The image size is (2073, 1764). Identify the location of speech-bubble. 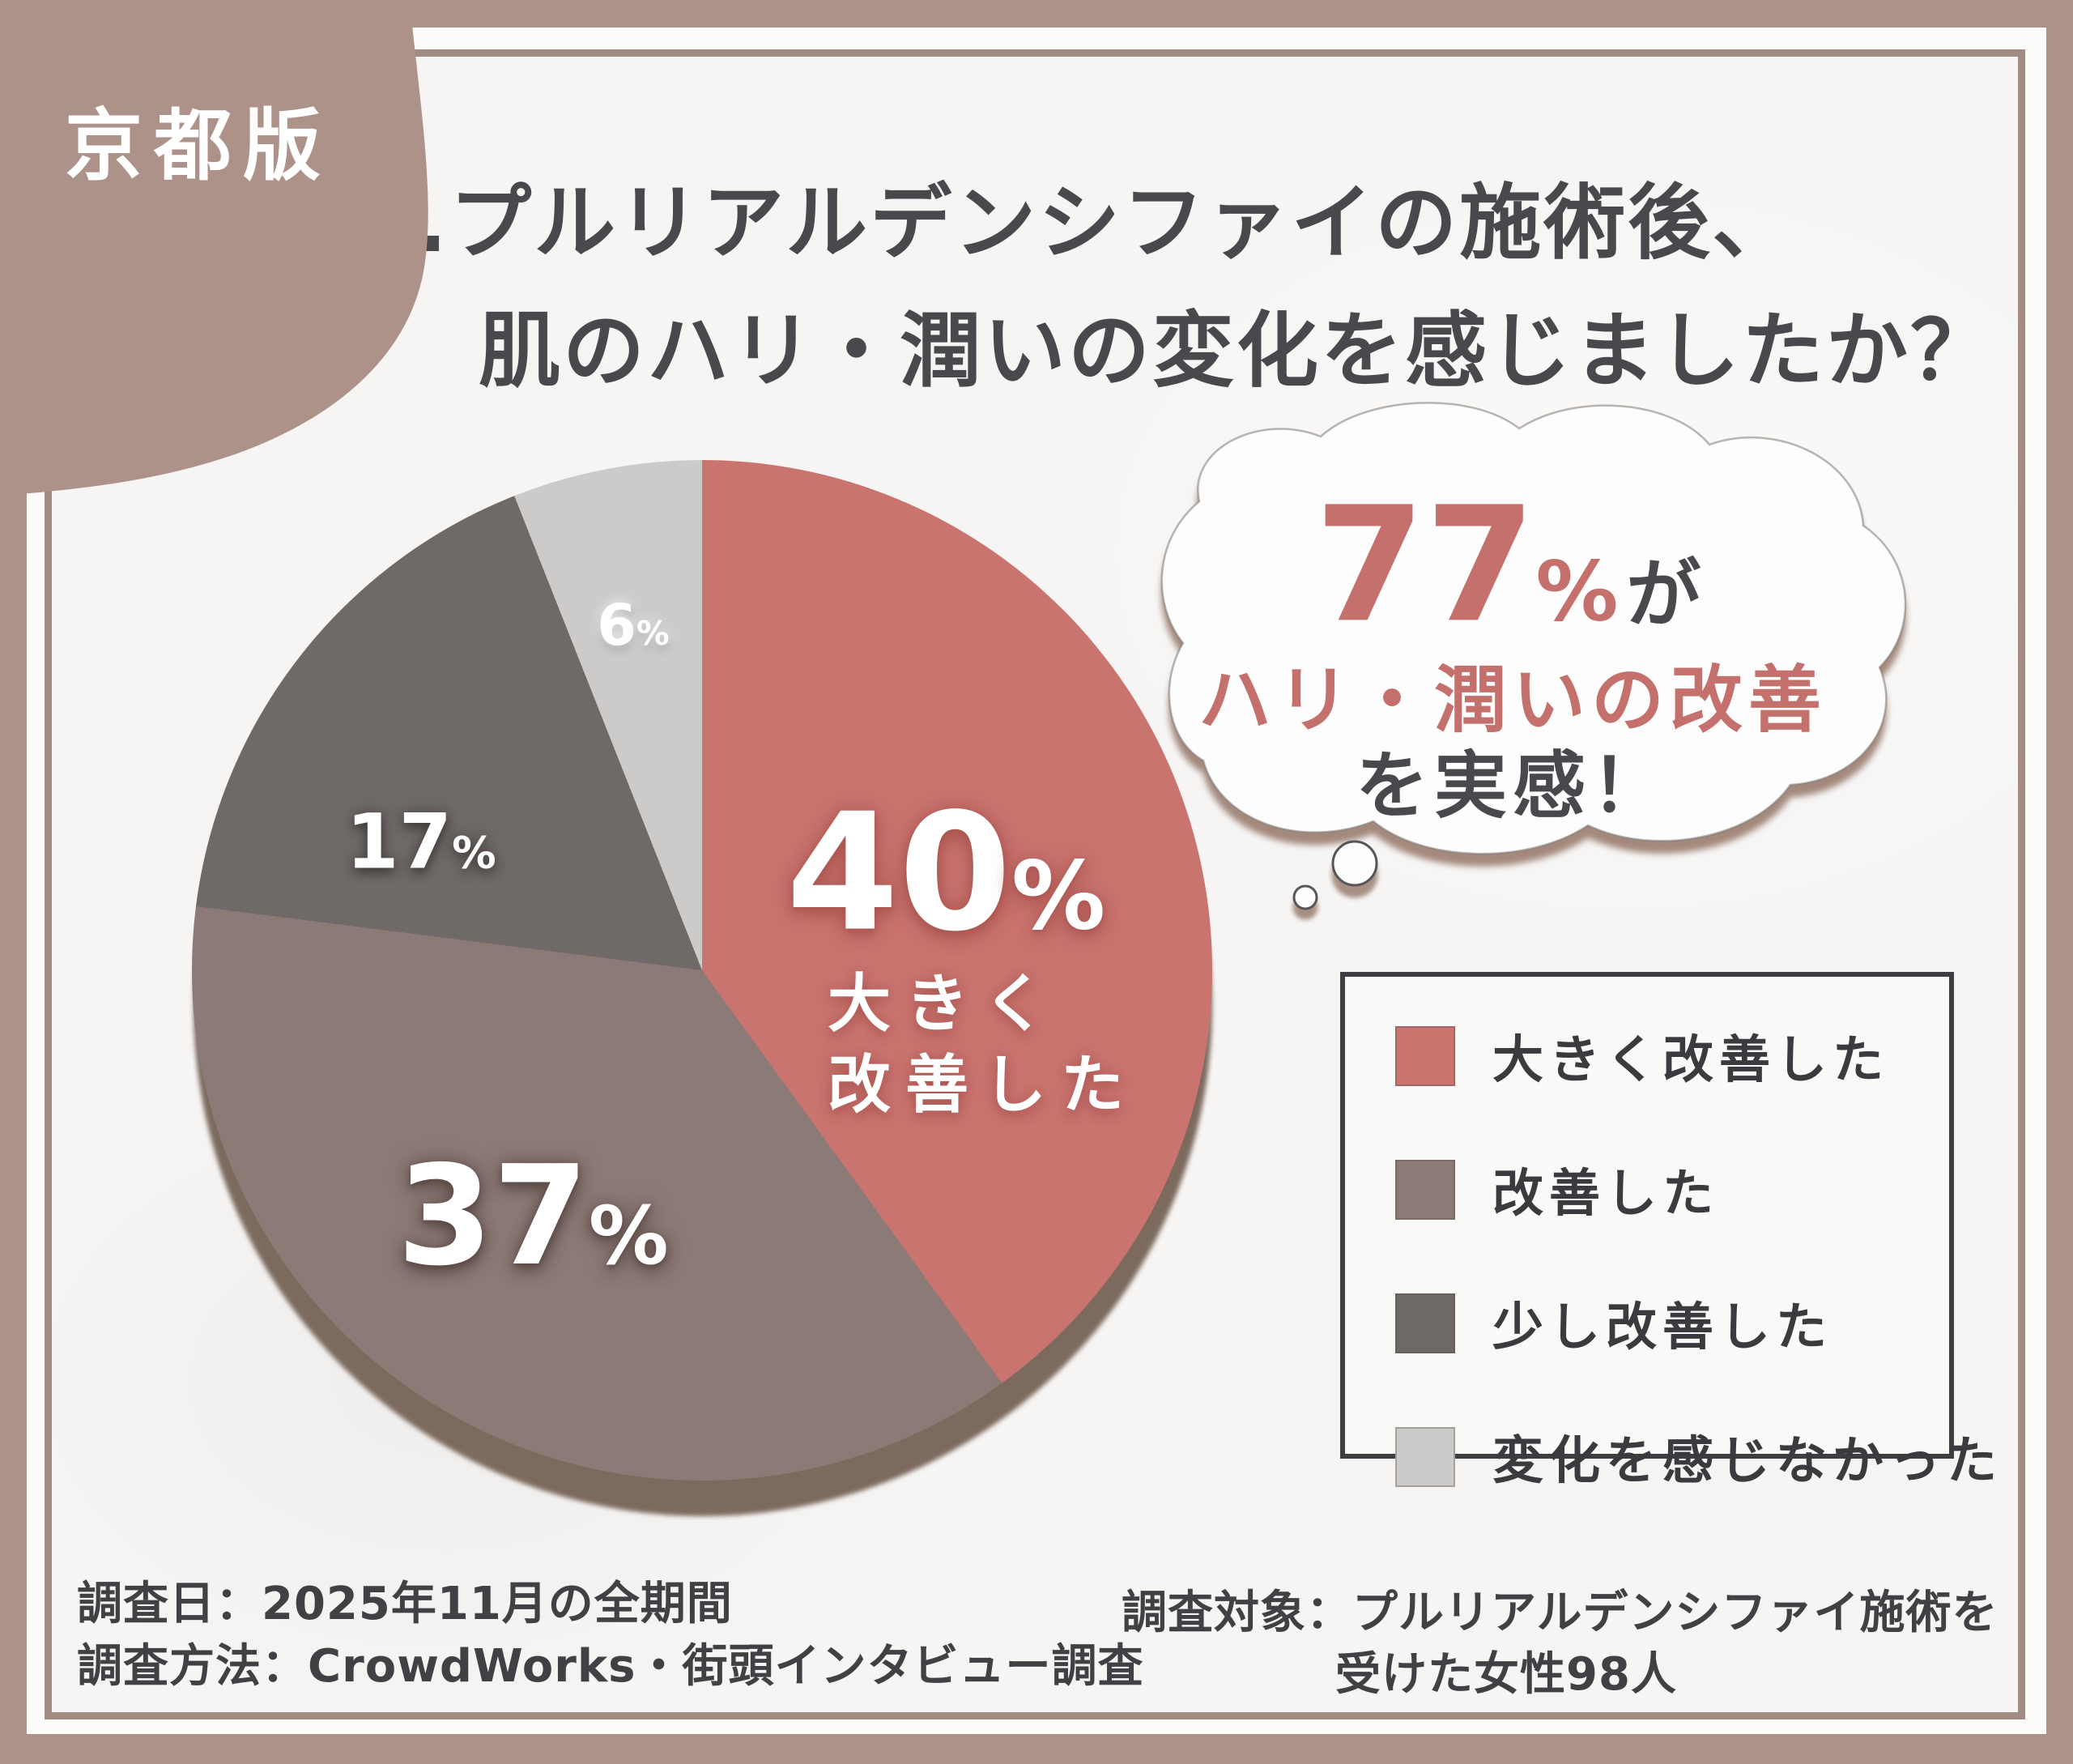
(1533, 656).